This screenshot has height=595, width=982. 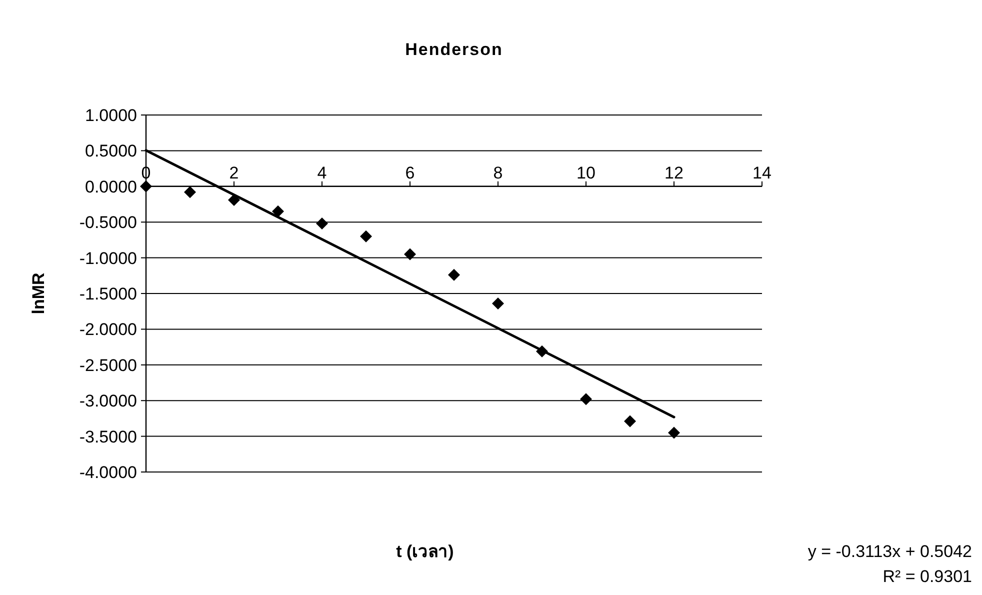 I want to click on y-tick-label: -2.5000, so click(x=108, y=365).